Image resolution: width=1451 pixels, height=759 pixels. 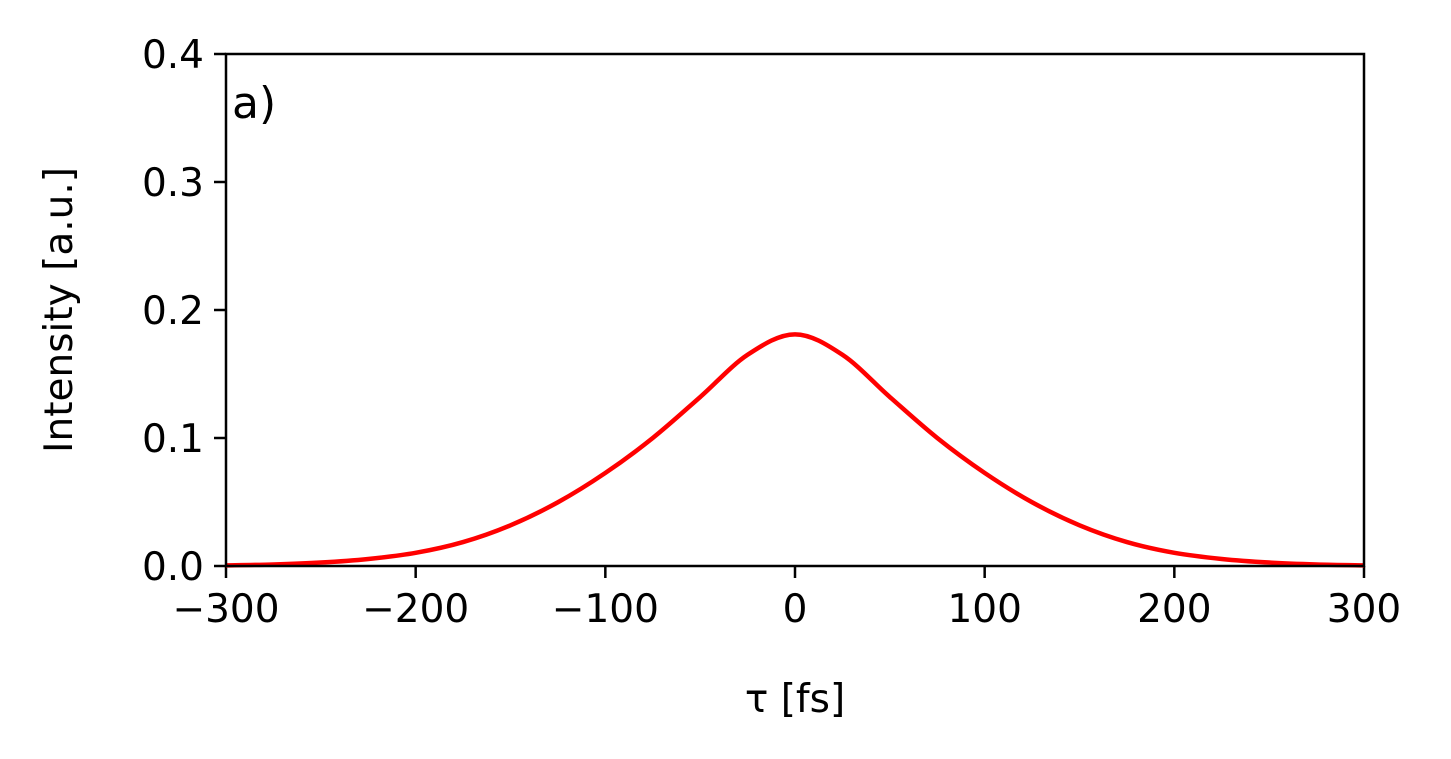 I want to click on x-tick-label: 300, so click(x=1364, y=609).